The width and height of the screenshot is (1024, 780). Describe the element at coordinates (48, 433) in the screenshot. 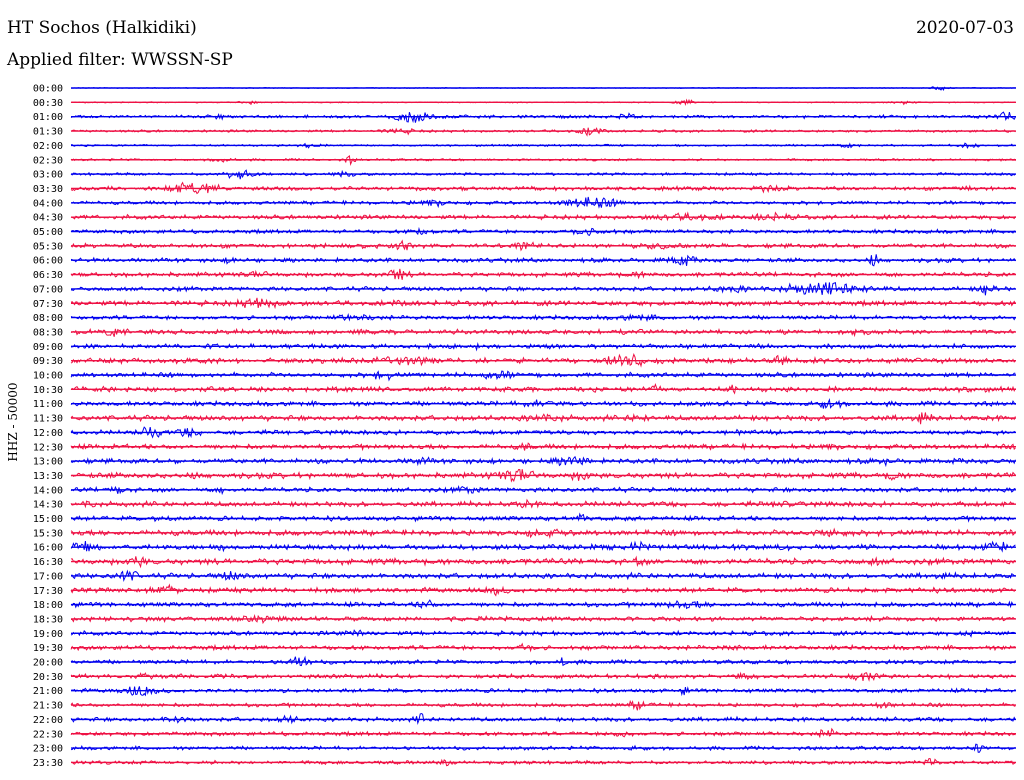

I see `row-time-label: 12:00` at that location.